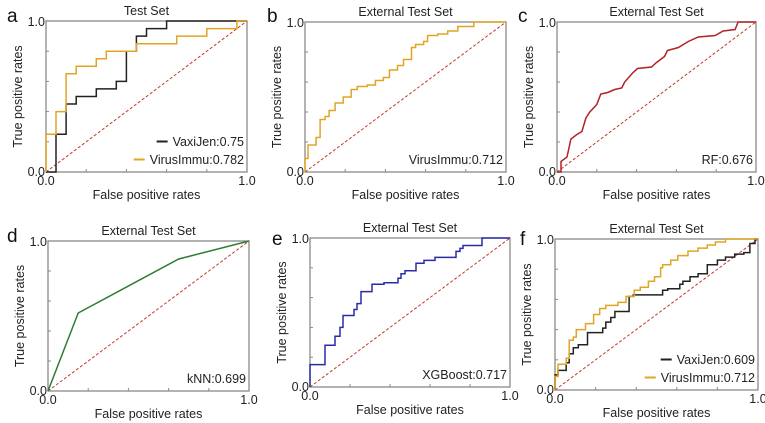  I want to click on roc-curve-xgboost, so click(409, 312).